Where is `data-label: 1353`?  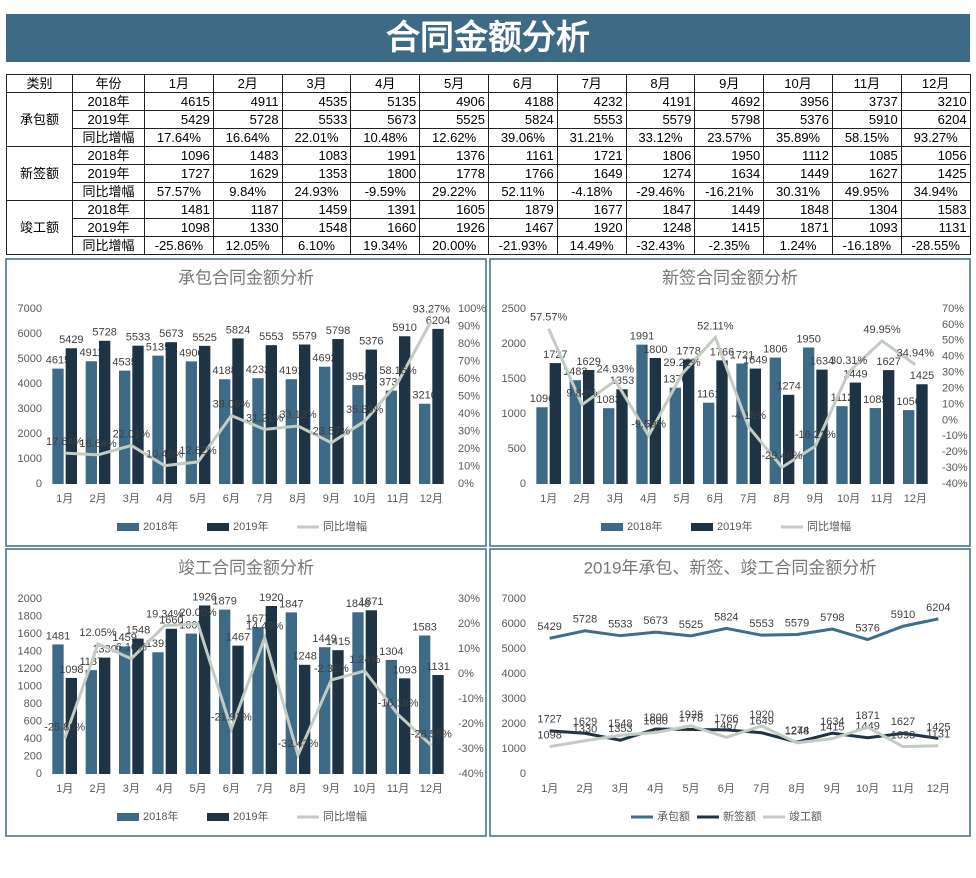 data-label: 1353 is located at coordinates (620, 729).